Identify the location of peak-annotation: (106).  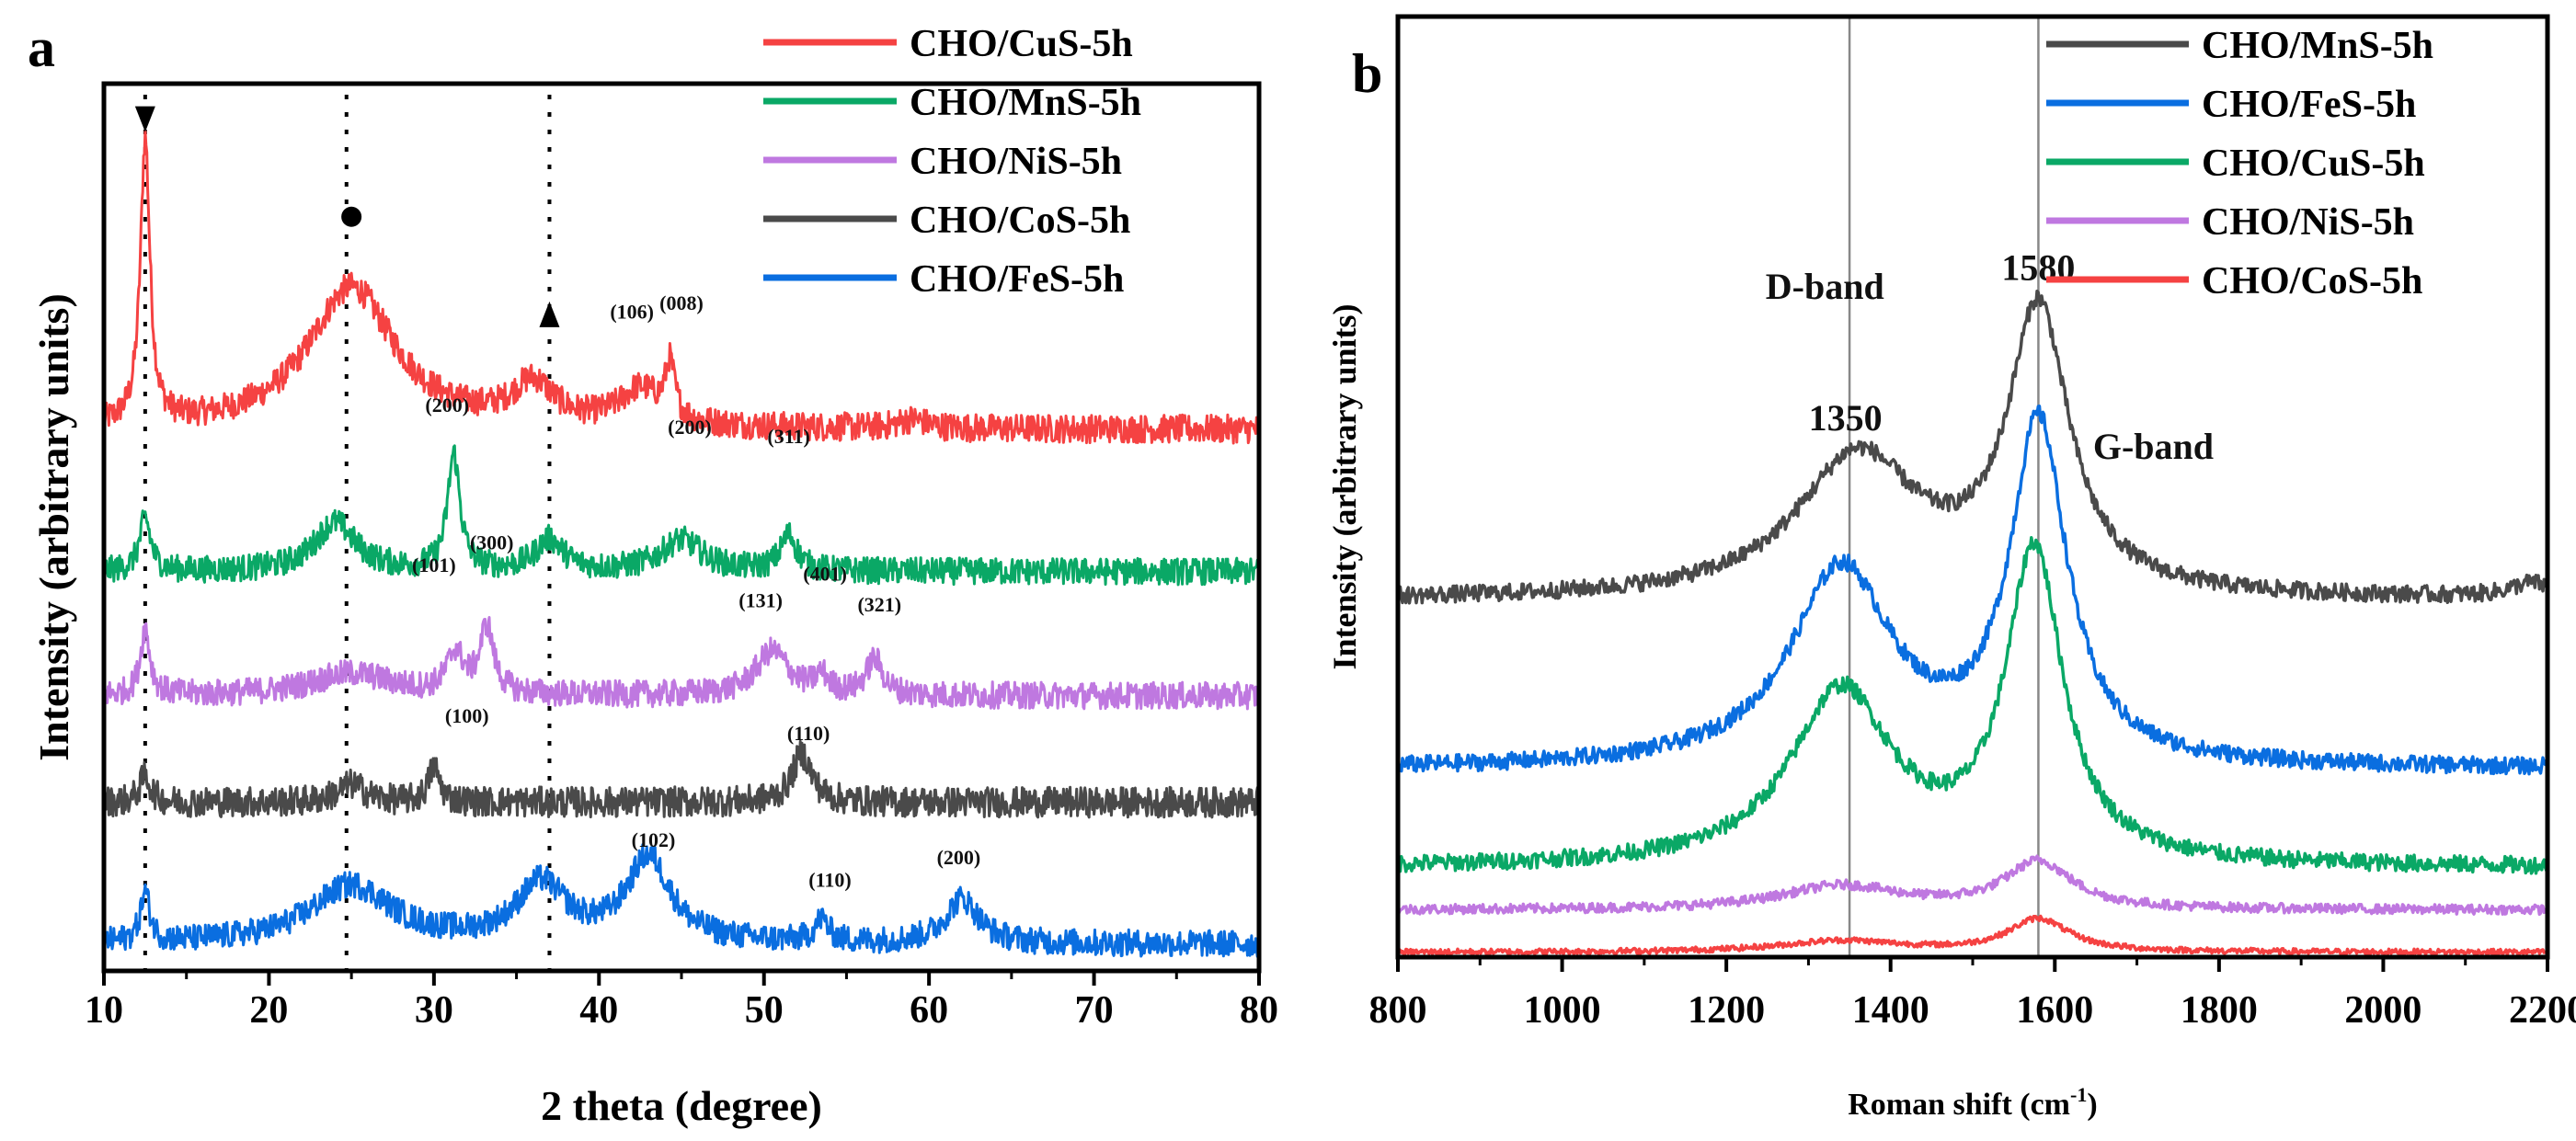
(632, 312).